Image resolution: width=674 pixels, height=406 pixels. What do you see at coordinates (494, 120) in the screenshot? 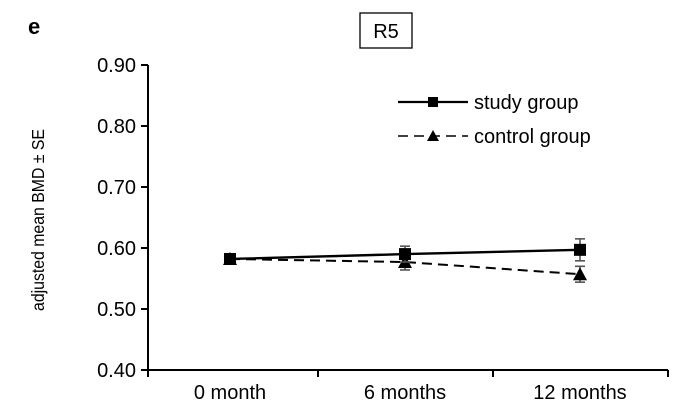
I see `legend: study group control group` at bounding box center [494, 120].